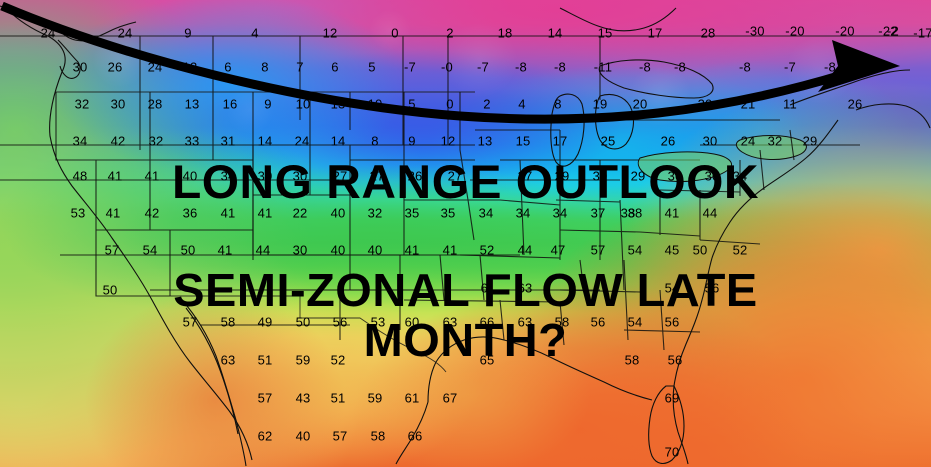 The width and height of the screenshot is (931, 467). I want to click on temperature-value: 33, so click(192, 141).